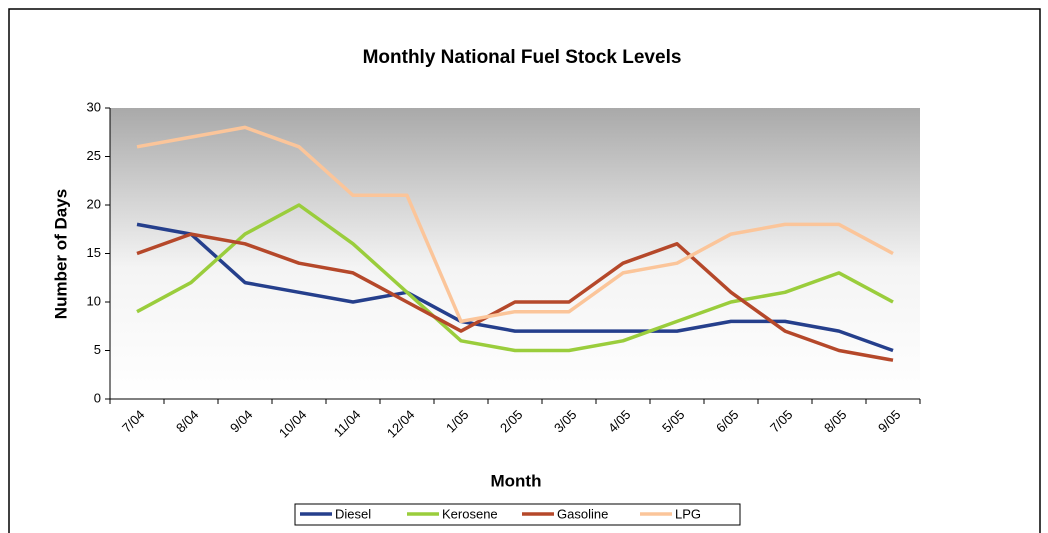 The image size is (1048, 533). Describe the element at coordinates (582, 513) in the screenshot. I see `legend-label: Gasoline` at that location.